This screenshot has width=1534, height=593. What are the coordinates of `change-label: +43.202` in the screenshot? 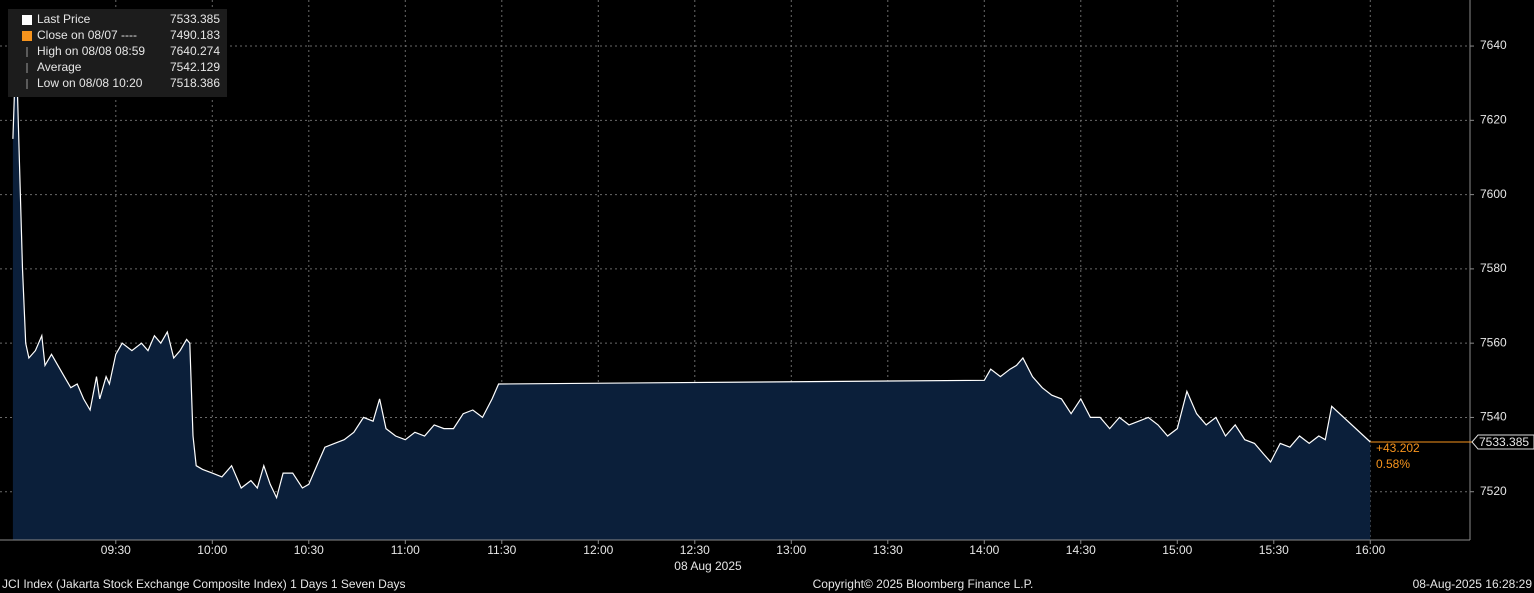 It's located at (1398, 448).